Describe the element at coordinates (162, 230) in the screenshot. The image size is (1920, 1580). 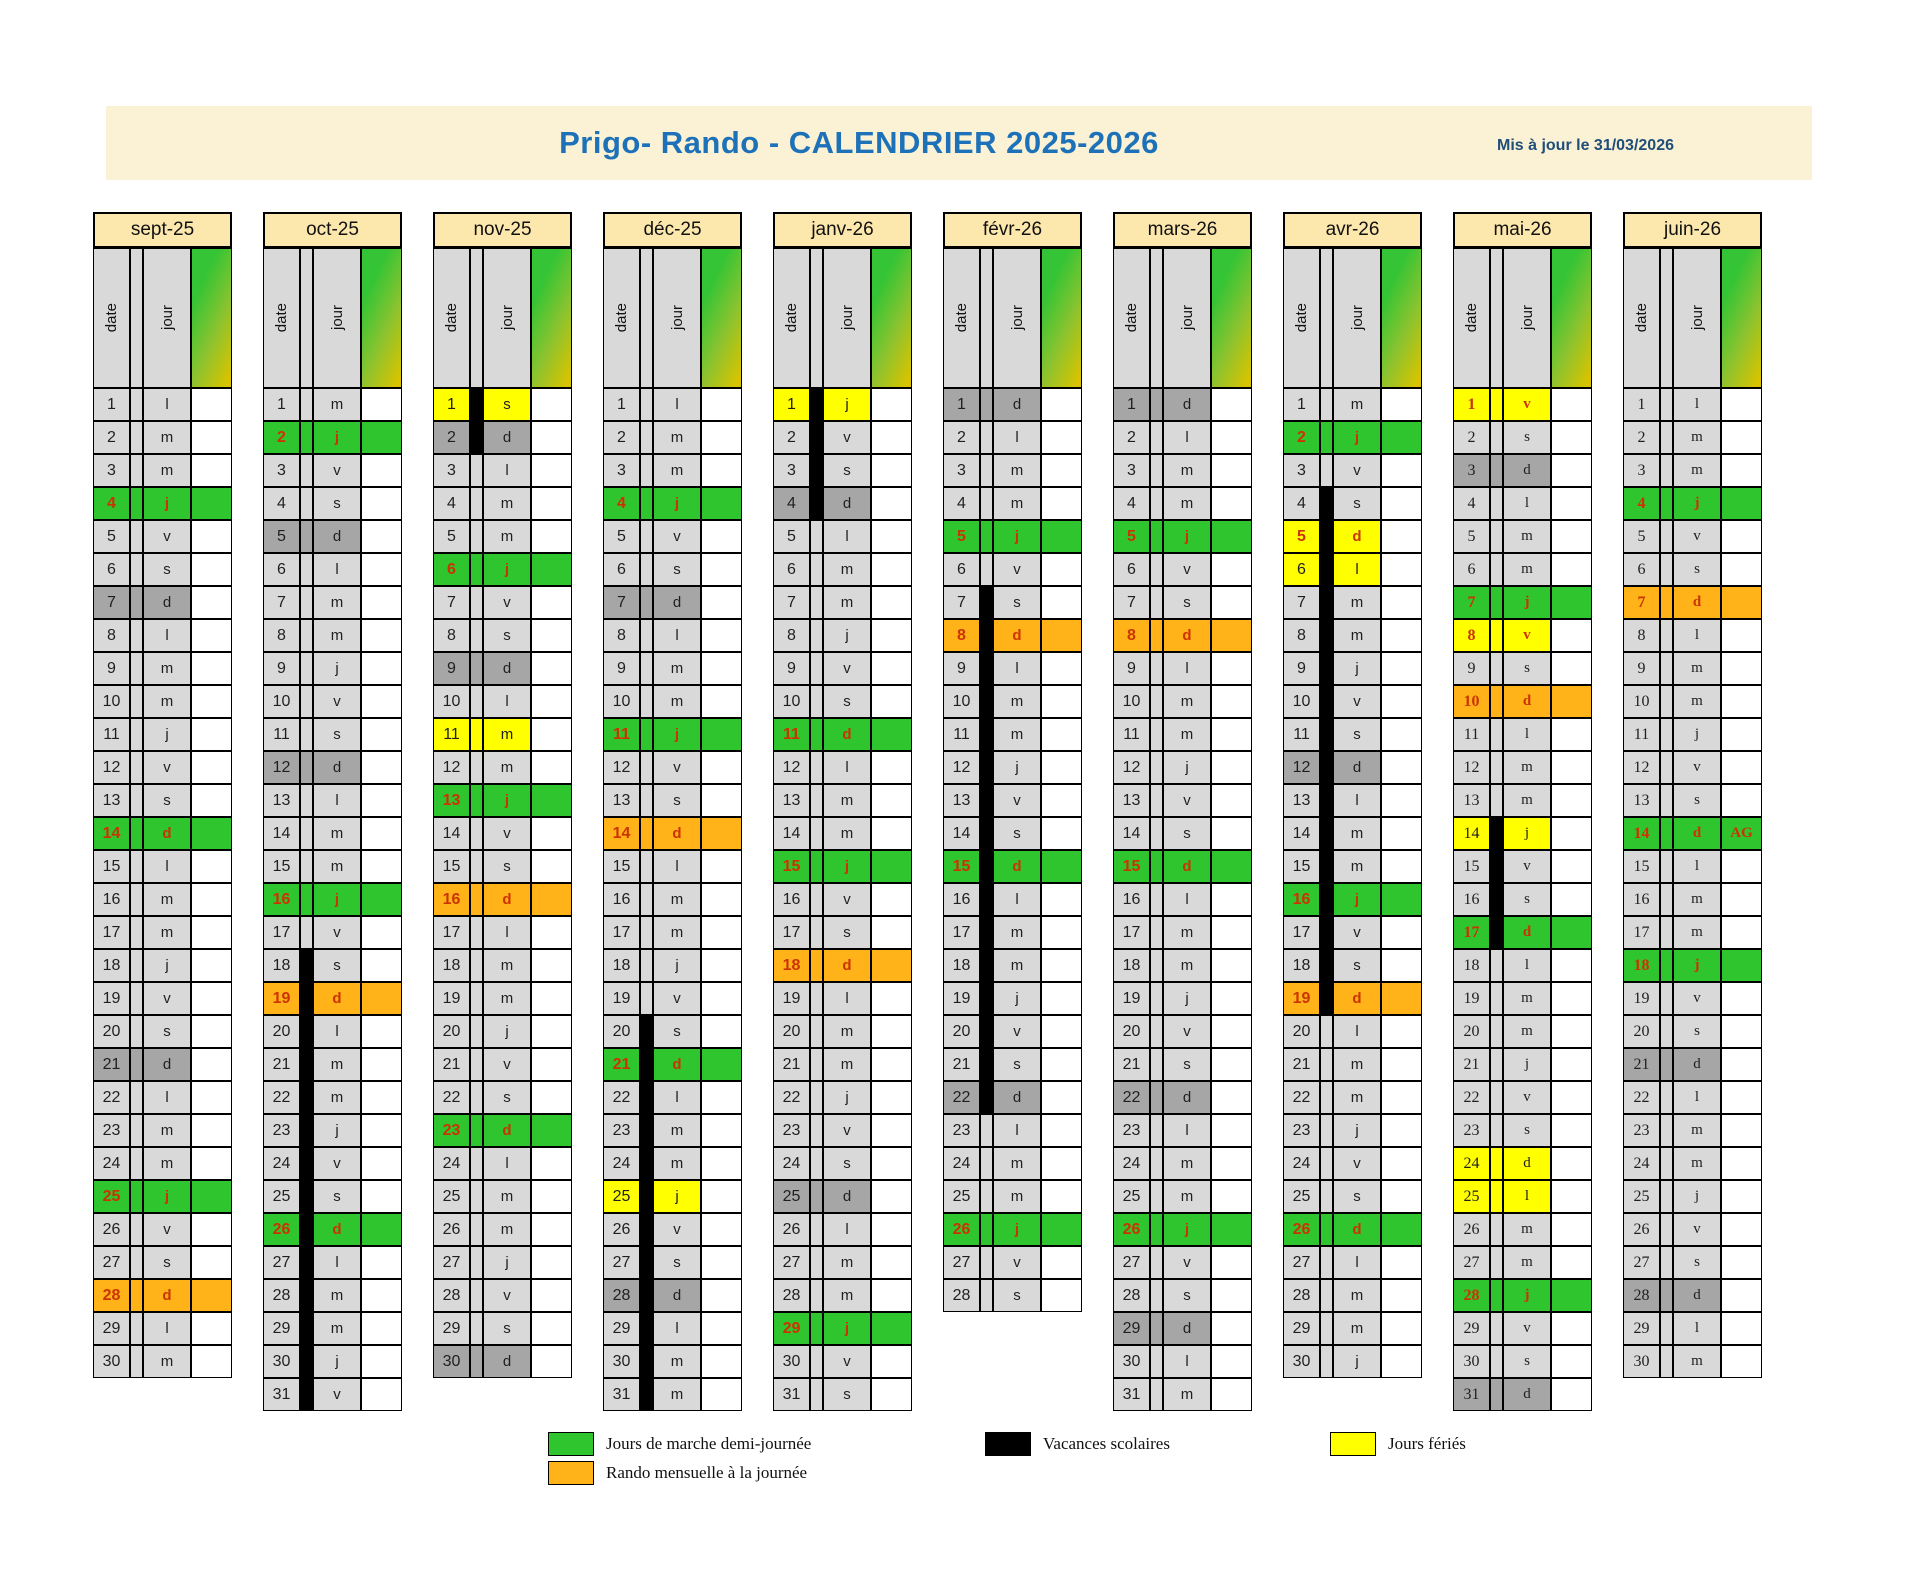
I see `month-header: sept-25` at that location.